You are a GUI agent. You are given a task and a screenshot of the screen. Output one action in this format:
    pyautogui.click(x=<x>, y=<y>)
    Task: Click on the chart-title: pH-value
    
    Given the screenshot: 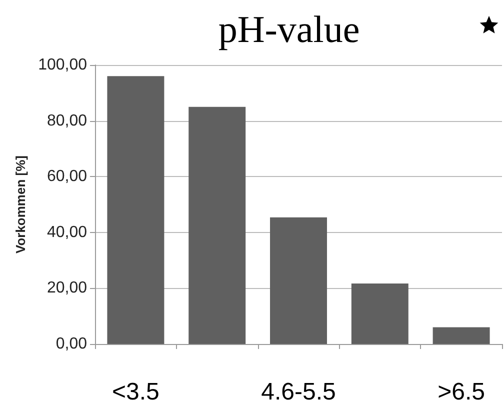 What is the action you would take?
    pyautogui.click(x=289, y=30)
    